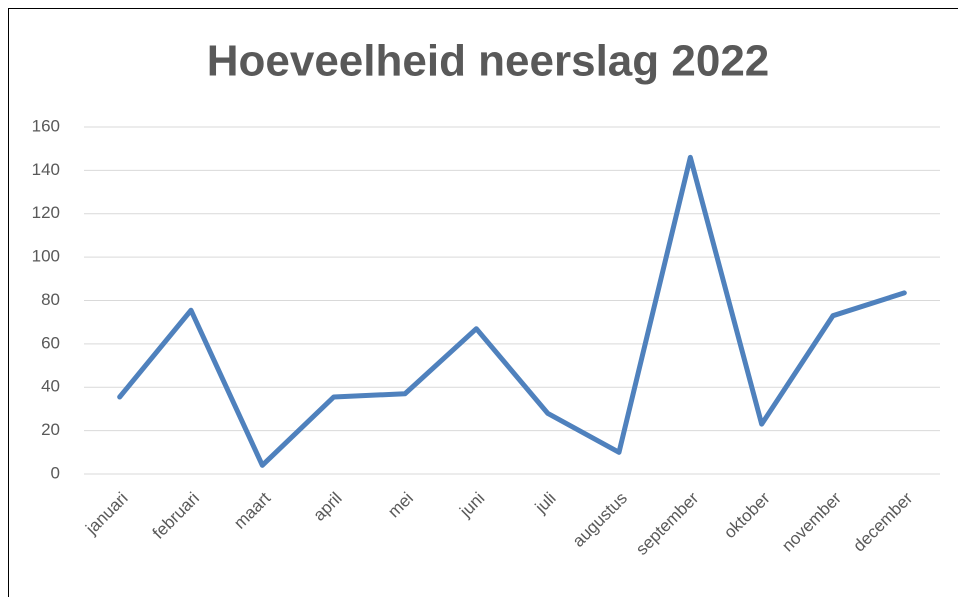 Image resolution: width=958 pixels, height=597 pixels. What do you see at coordinates (46, 169) in the screenshot?
I see `y-tick-label: 140` at bounding box center [46, 169].